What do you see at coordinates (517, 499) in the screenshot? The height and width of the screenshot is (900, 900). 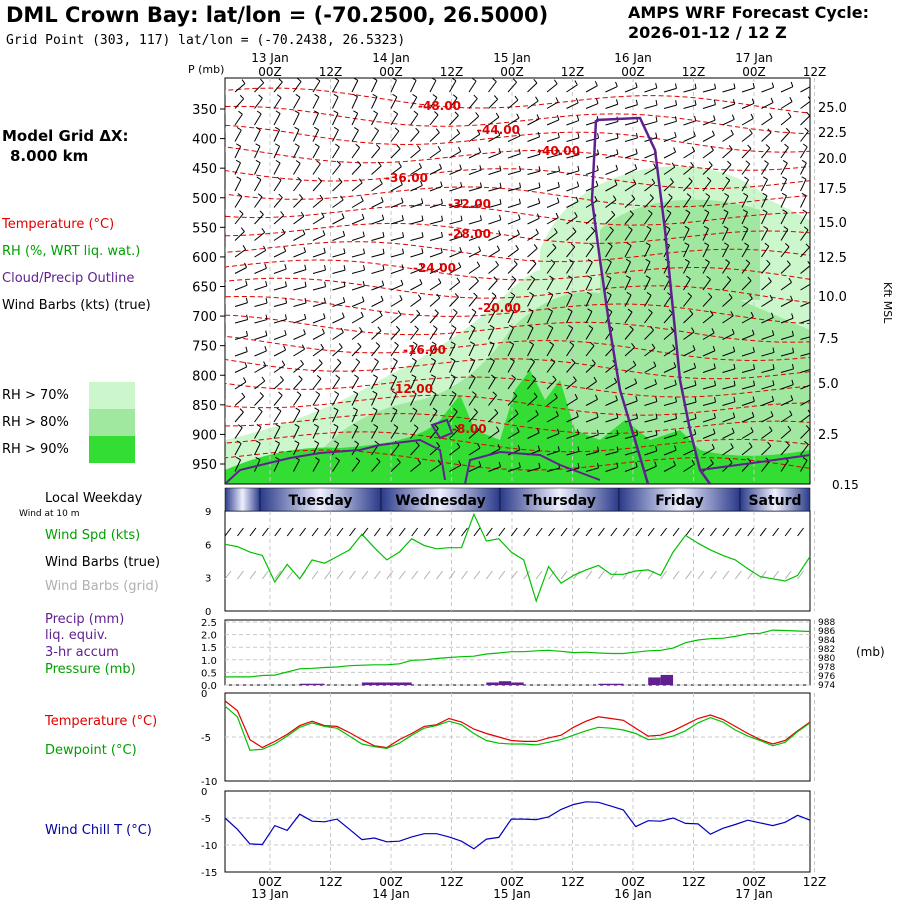 I see `weekday-bar: Tuesday Wednesday Thursday Friday Saturd` at bounding box center [517, 499].